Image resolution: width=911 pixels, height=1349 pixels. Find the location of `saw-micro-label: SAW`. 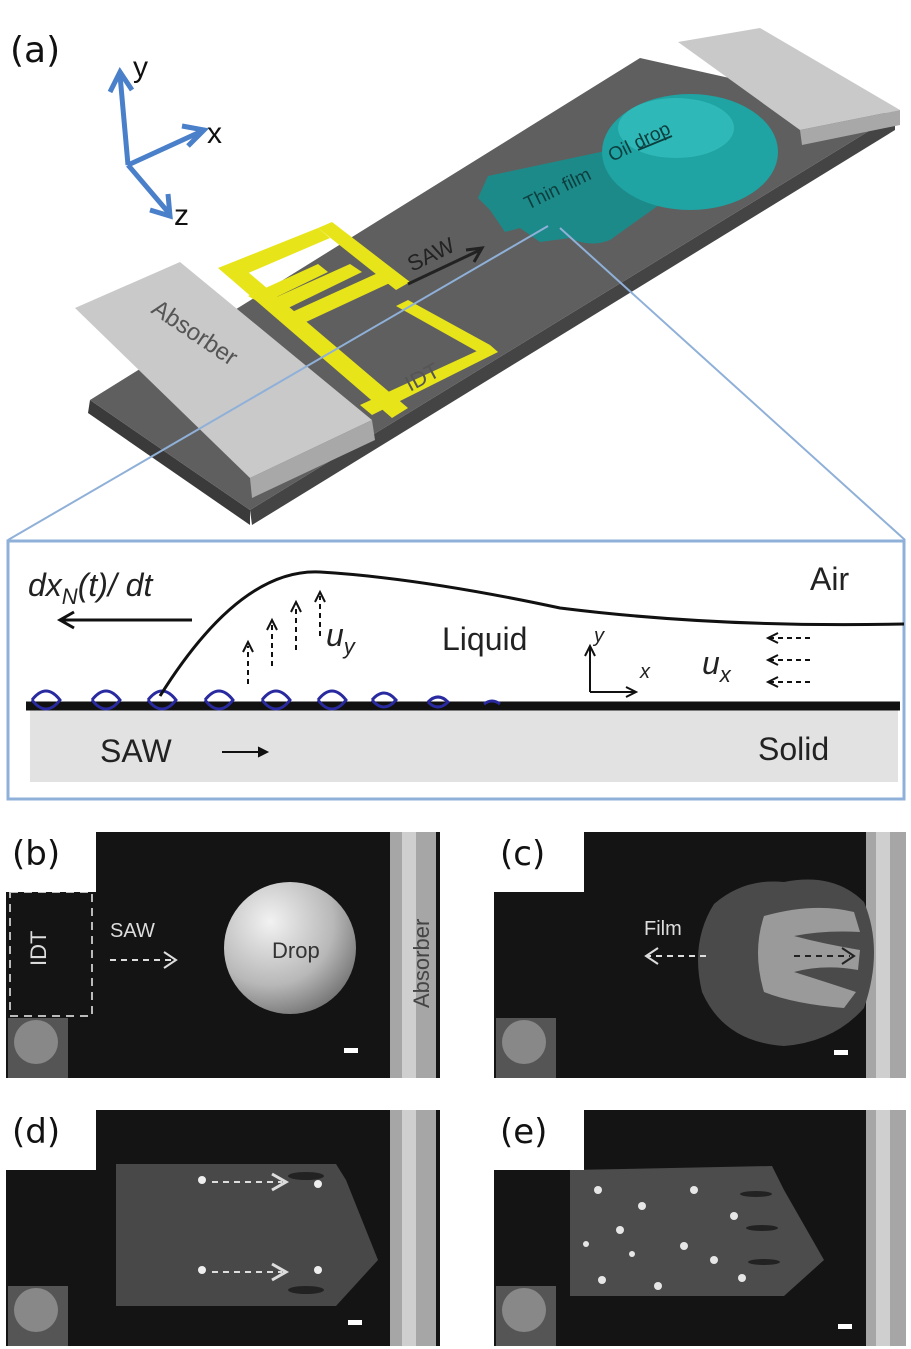

saw-micro-label: SAW is located at coordinates (132, 931).